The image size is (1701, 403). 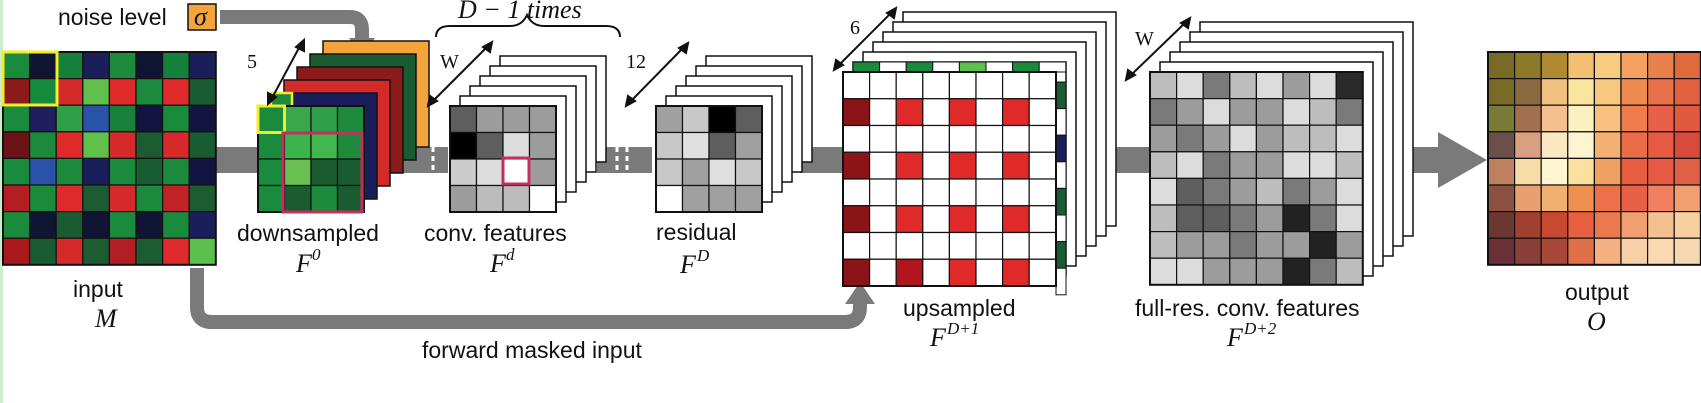 What do you see at coordinates (237, 160) in the screenshot?
I see `arrow-input-to-down` at bounding box center [237, 160].